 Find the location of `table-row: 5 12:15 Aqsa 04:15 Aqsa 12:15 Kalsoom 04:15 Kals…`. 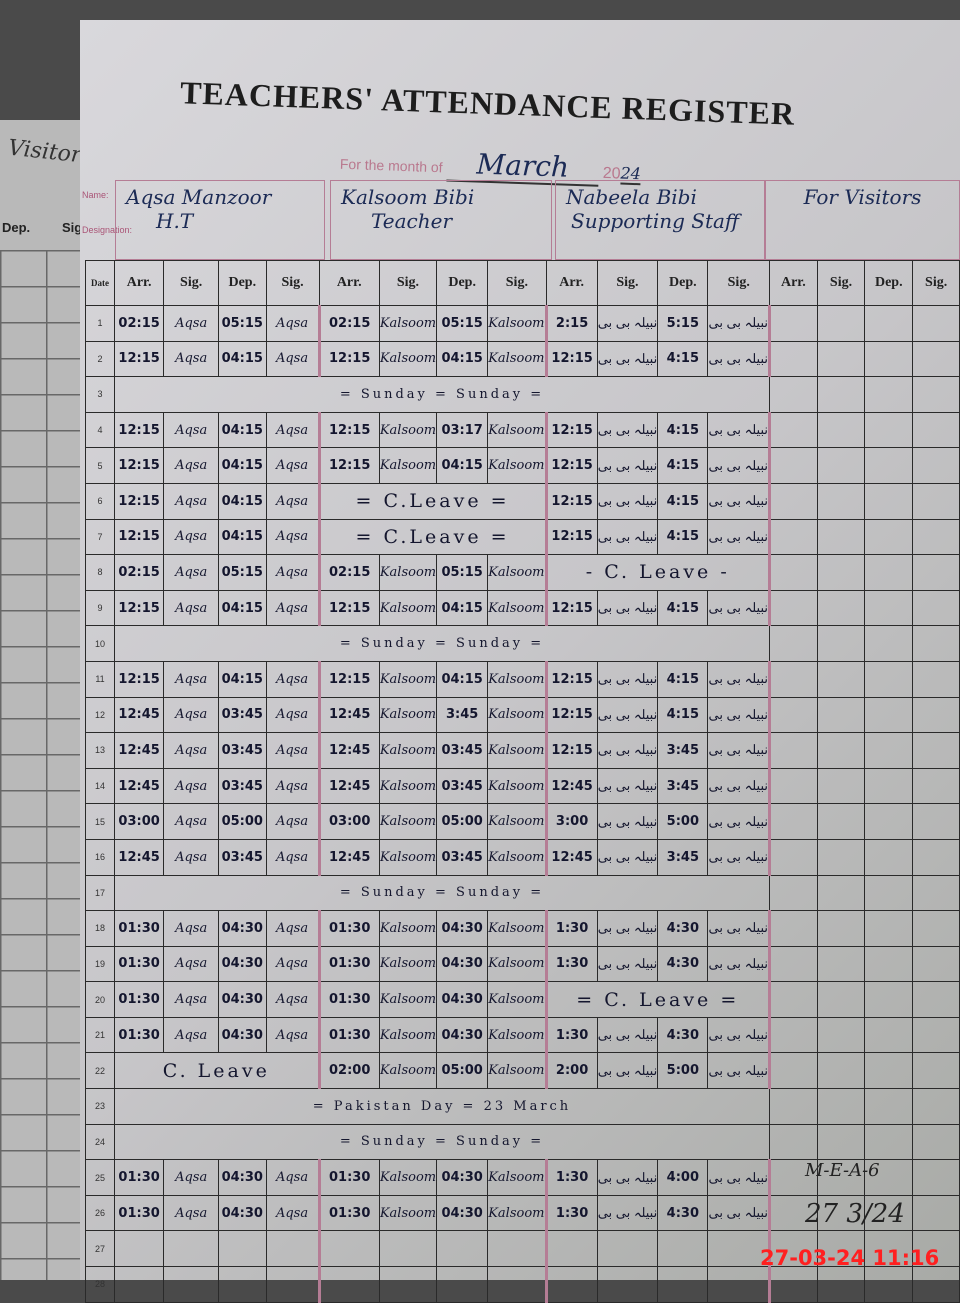

table-row: 5 12:15 Aqsa 04:15 Aqsa 12:15 Kalsoom 04:15 Kals… is located at coordinates (522, 465).